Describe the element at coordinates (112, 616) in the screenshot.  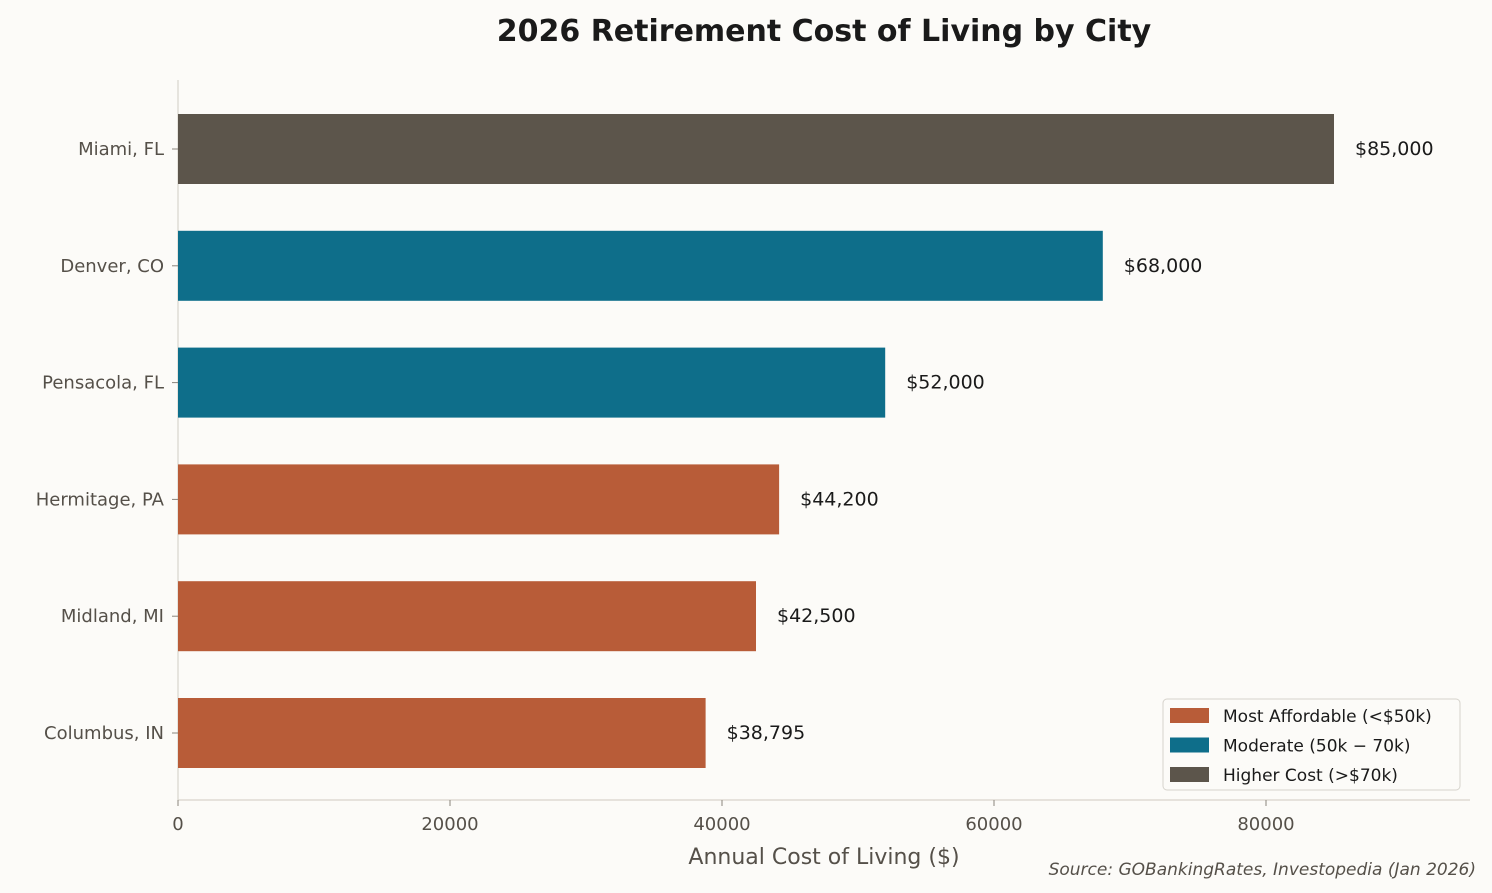
I see `y-tick-label: Midland, MI` at that location.